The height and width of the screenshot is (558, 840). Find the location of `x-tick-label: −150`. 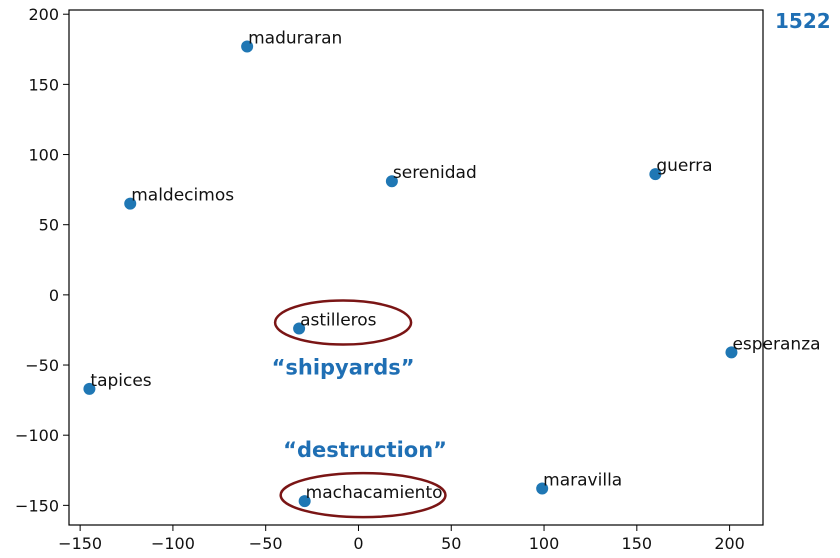

x-tick-label: −150 is located at coordinates (80, 543).